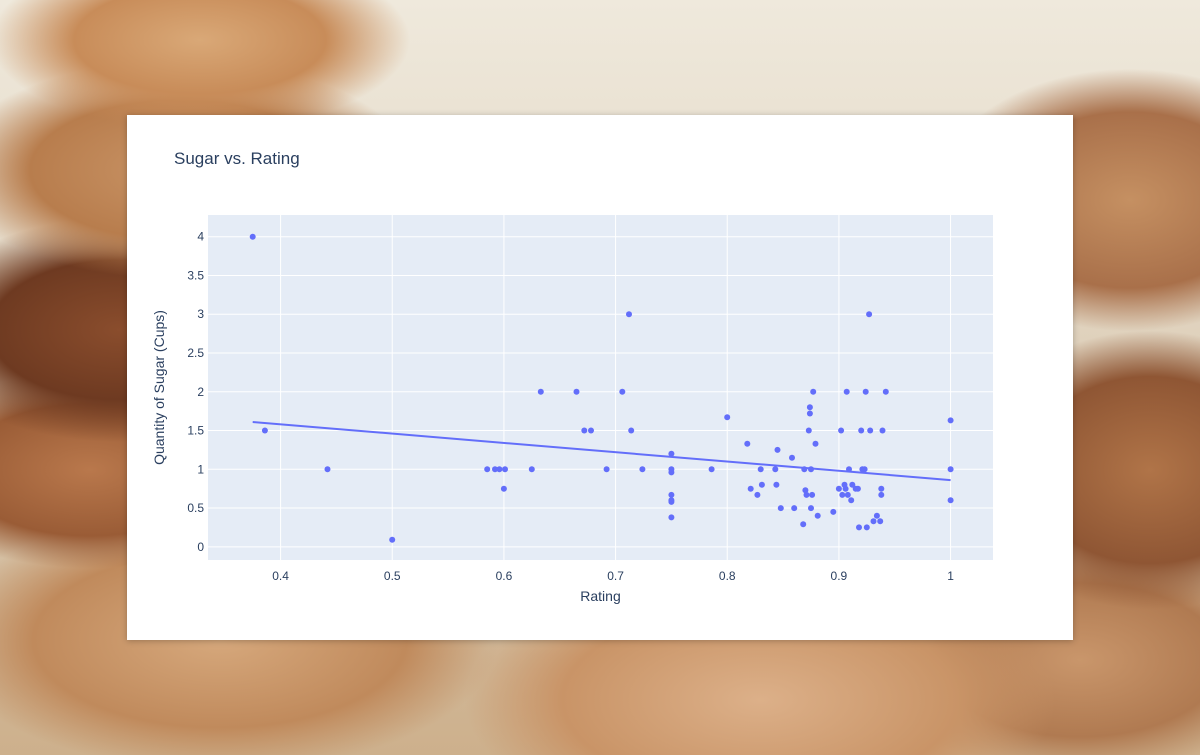 The image size is (1200, 755). What do you see at coordinates (504, 576) in the screenshot?
I see `x-tick-label: 0.6` at bounding box center [504, 576].